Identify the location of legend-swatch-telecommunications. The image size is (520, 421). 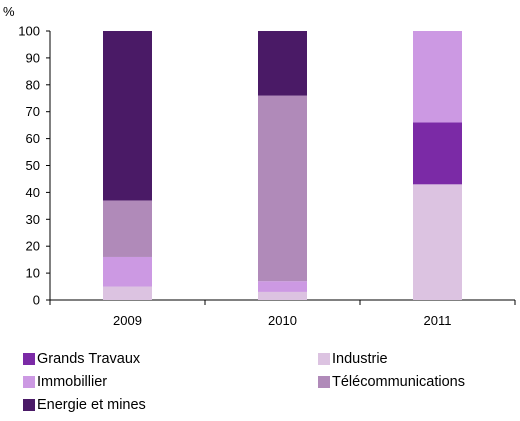
(324, 382).